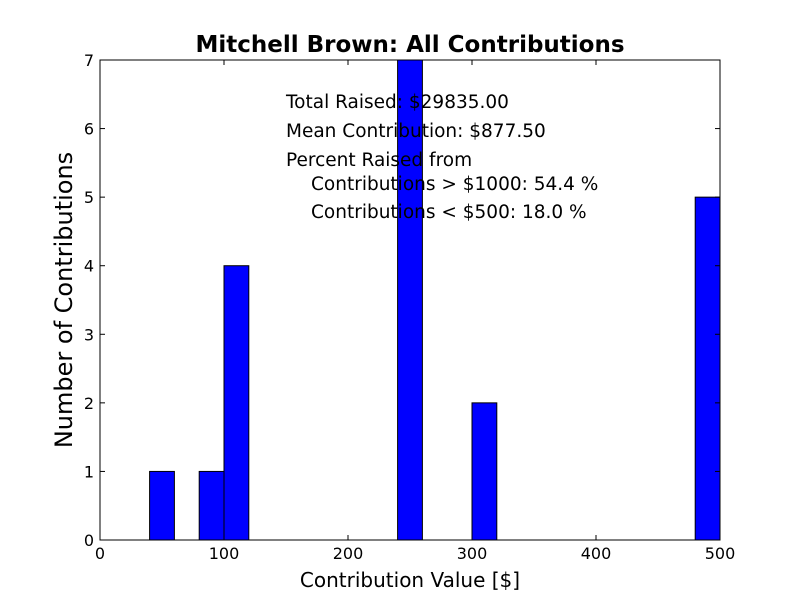 This screenshot has width=800, height=600. Describe the element at coordinates (89, 471) in the screenshot. I see `y-tick-label-1: 1` at that location.